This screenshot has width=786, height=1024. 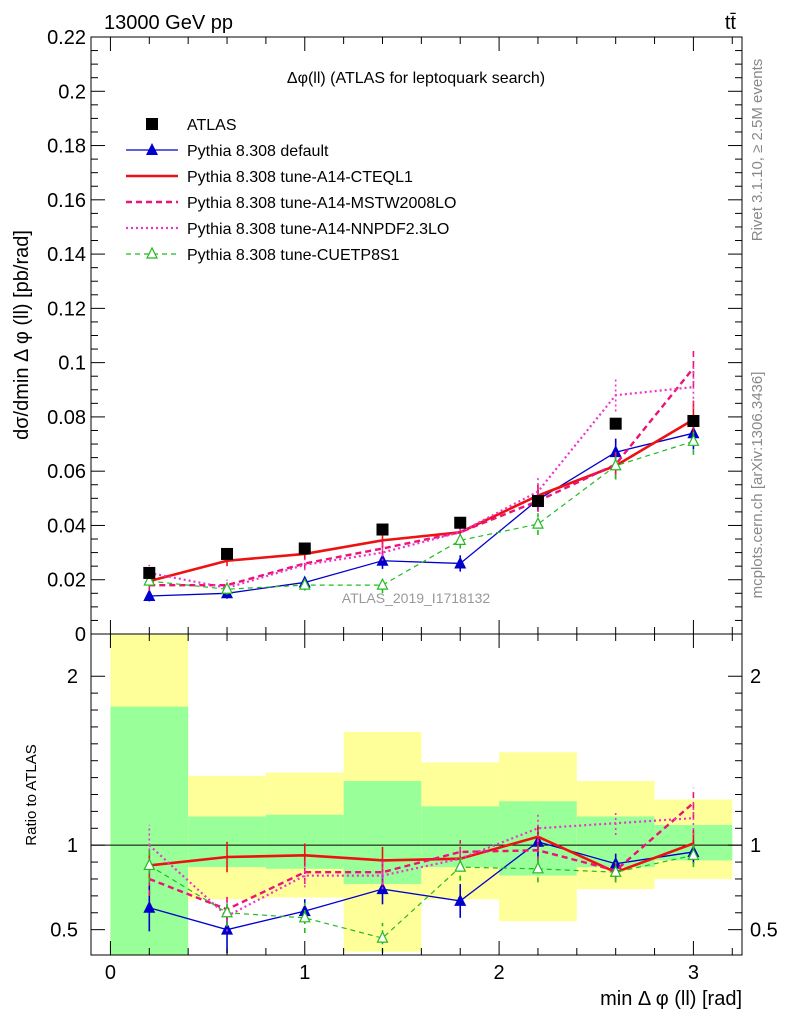 What do you see at coordinates (731, 23) in the screenshot?
I see `process-label: tt̄` at bounding box center [731, 23].